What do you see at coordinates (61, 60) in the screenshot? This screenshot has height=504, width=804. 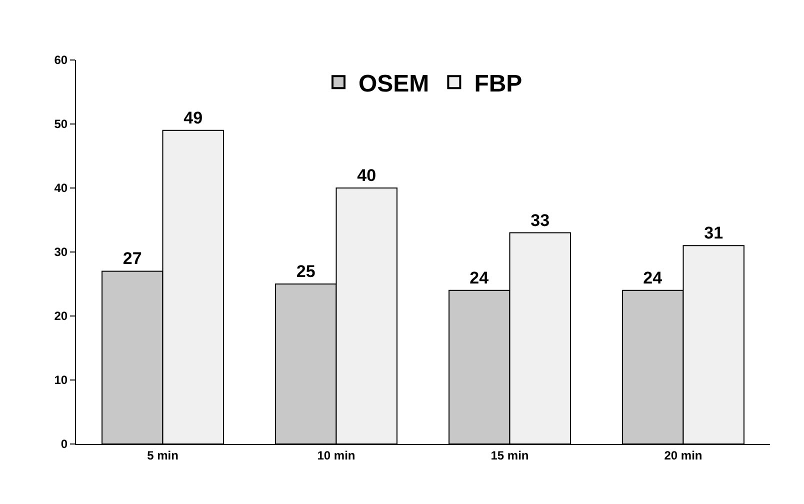 I see `y-tick-label: 60` at bounding box center [61, 60].